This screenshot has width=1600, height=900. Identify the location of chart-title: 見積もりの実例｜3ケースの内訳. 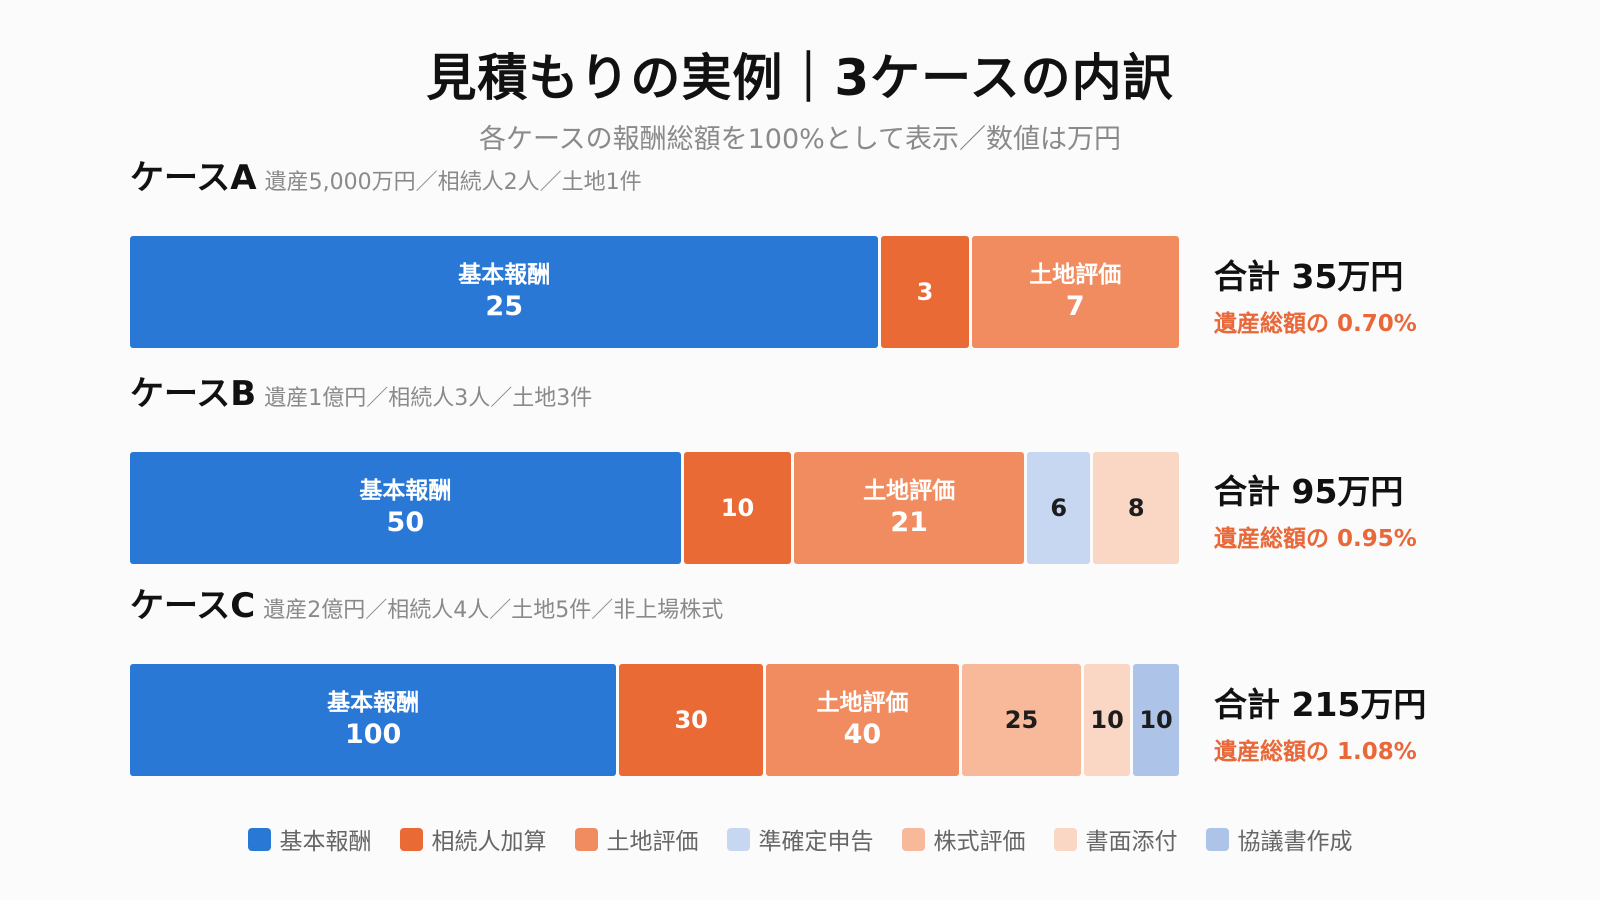
(800, 78).